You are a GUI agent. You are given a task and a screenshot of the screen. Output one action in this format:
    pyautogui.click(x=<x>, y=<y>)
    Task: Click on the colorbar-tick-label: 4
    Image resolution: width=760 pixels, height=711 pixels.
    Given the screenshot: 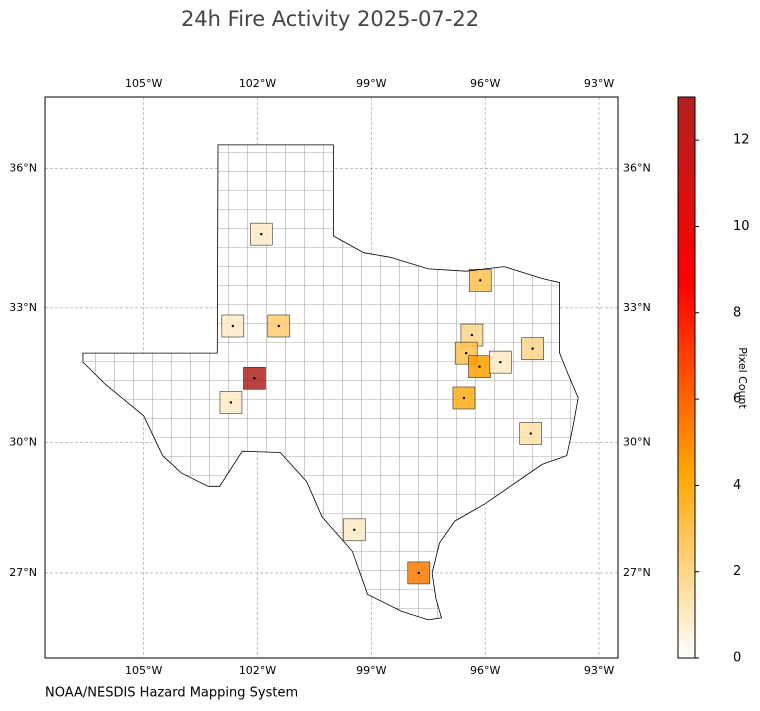 What is the action you would take?
    pyautogui.click(x=737, y=485)
    